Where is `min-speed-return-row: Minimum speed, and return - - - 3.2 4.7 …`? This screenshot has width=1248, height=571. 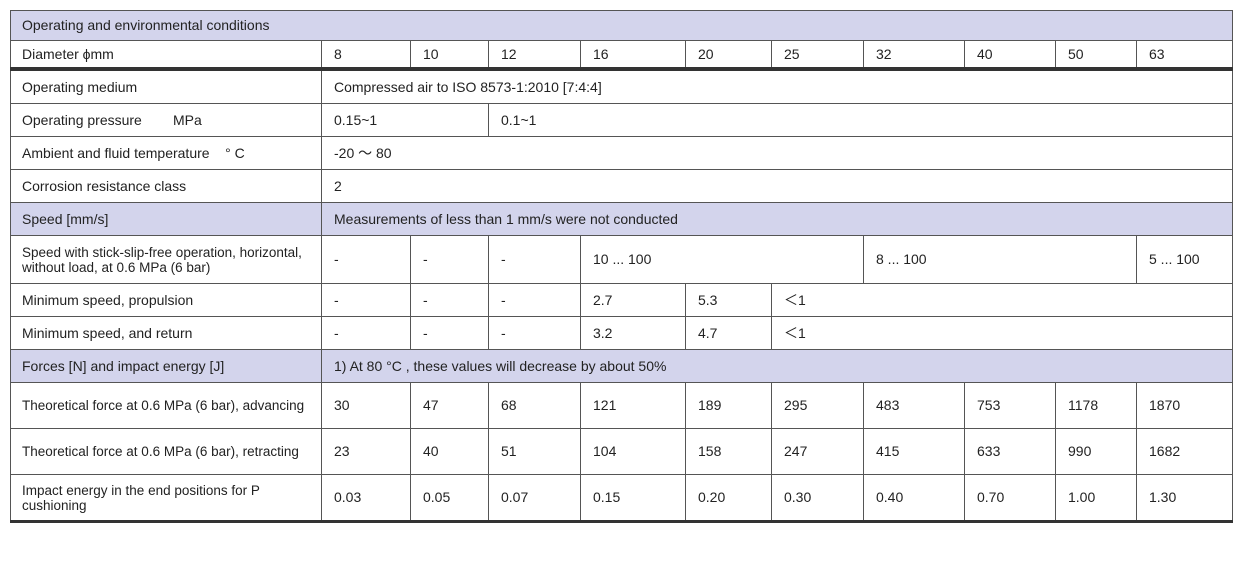 min-speed-return-row: Minimum speed, and return - - - 3.2 4.7 … is located at coordinates (622, 333).